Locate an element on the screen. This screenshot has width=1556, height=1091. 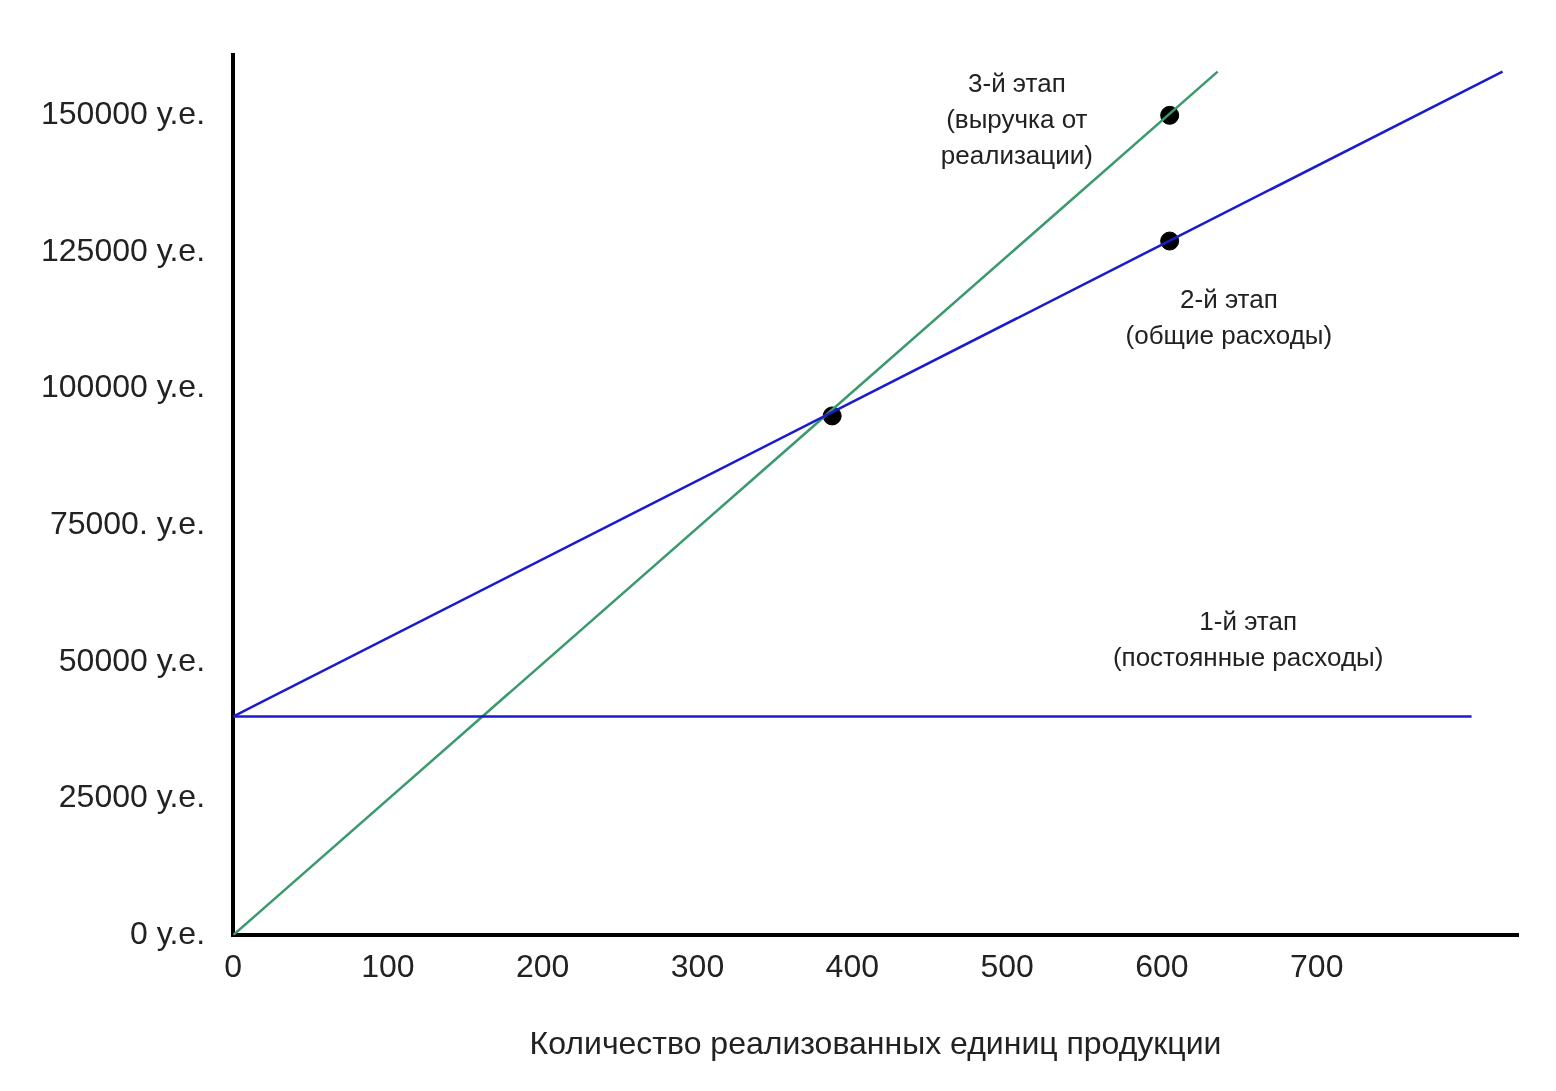
x-tick-label: 200 is located at coordinates (542, 966).